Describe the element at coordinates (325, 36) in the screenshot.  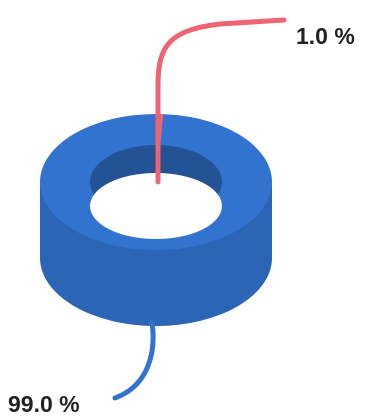
I see `data-label-1pct: 1.0 %` at that location.